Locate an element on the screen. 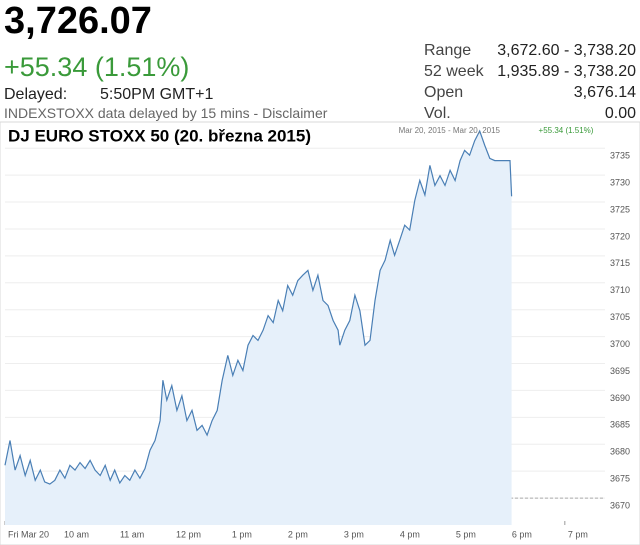 Image resolution: width=640 pixels, height=545 pixels. y-tick-label: 3720 is located at coordinates (620, 236).